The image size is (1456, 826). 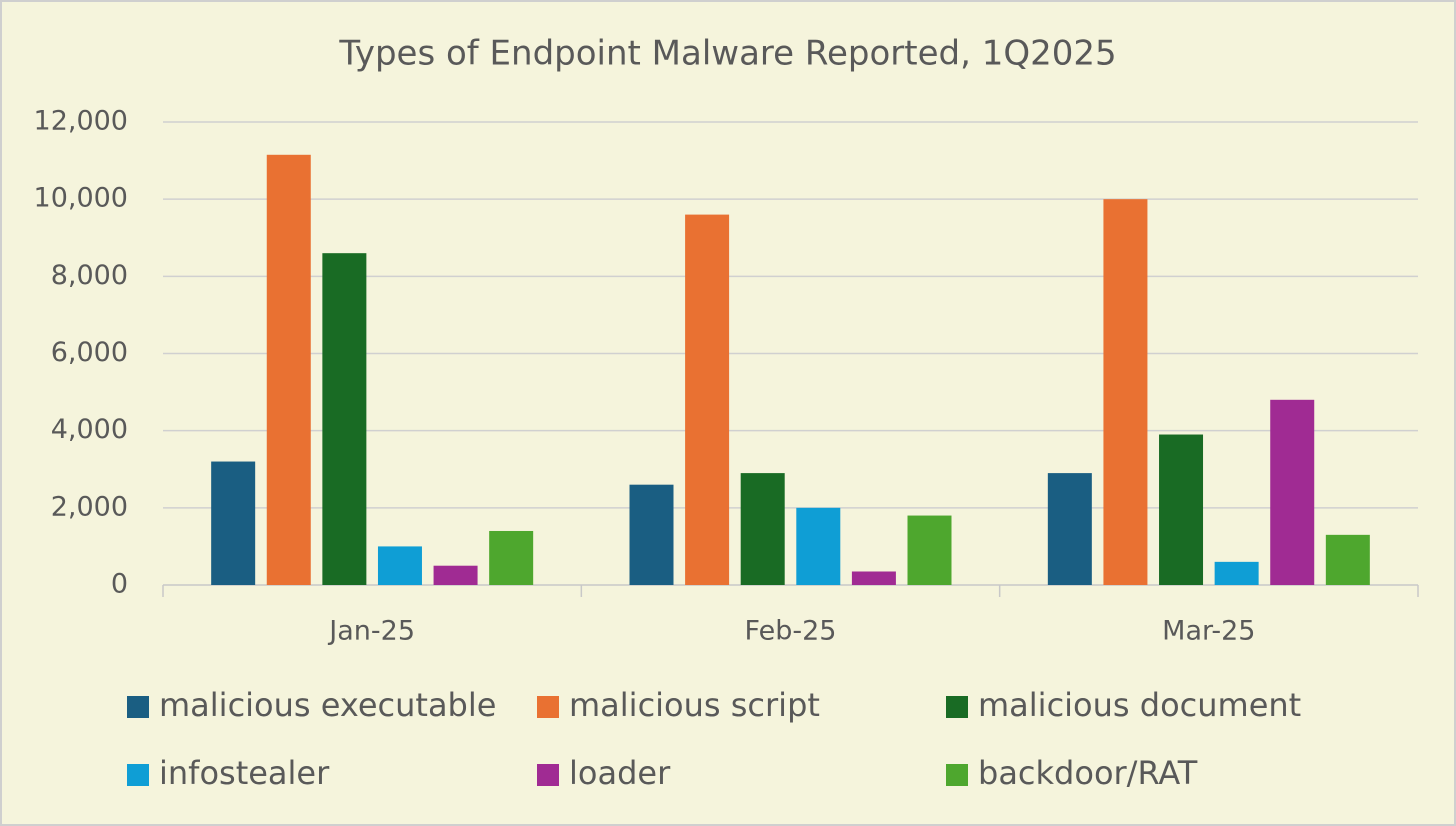 What do you see at coordinates (694, 705) in the screenshot?
I see `legend-label: malicious script` at bounding box center [694, 705].